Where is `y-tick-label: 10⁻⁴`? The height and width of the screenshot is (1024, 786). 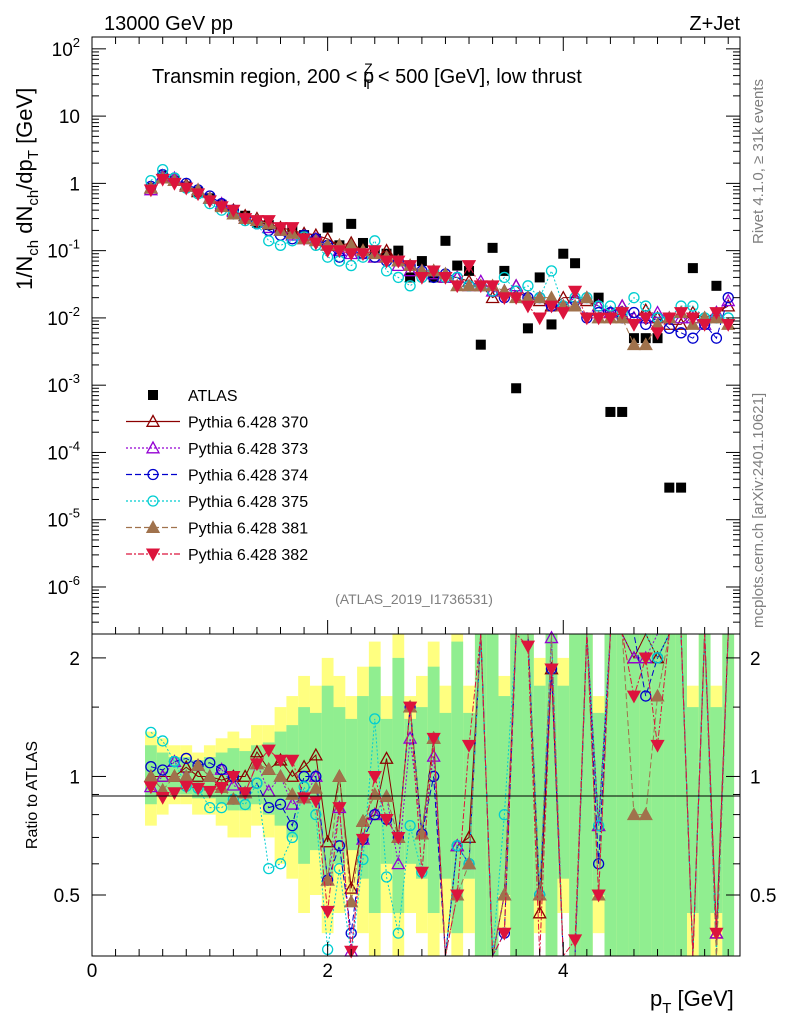
y-tick-label: 10⁻⁴ is located at coordinates (63, 451).